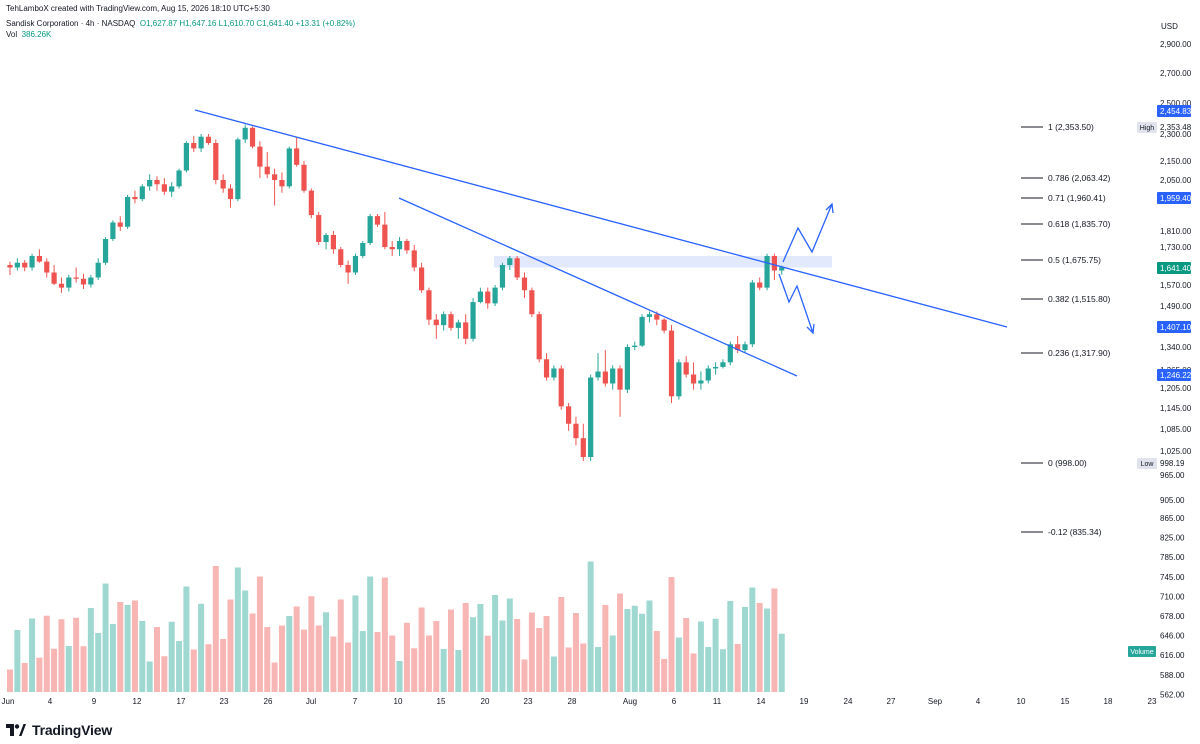 The image size is (1200, 744). Describe the element at coordinates (978, 701) in the screenshot. I see `date-tick-label: 4` at that location.